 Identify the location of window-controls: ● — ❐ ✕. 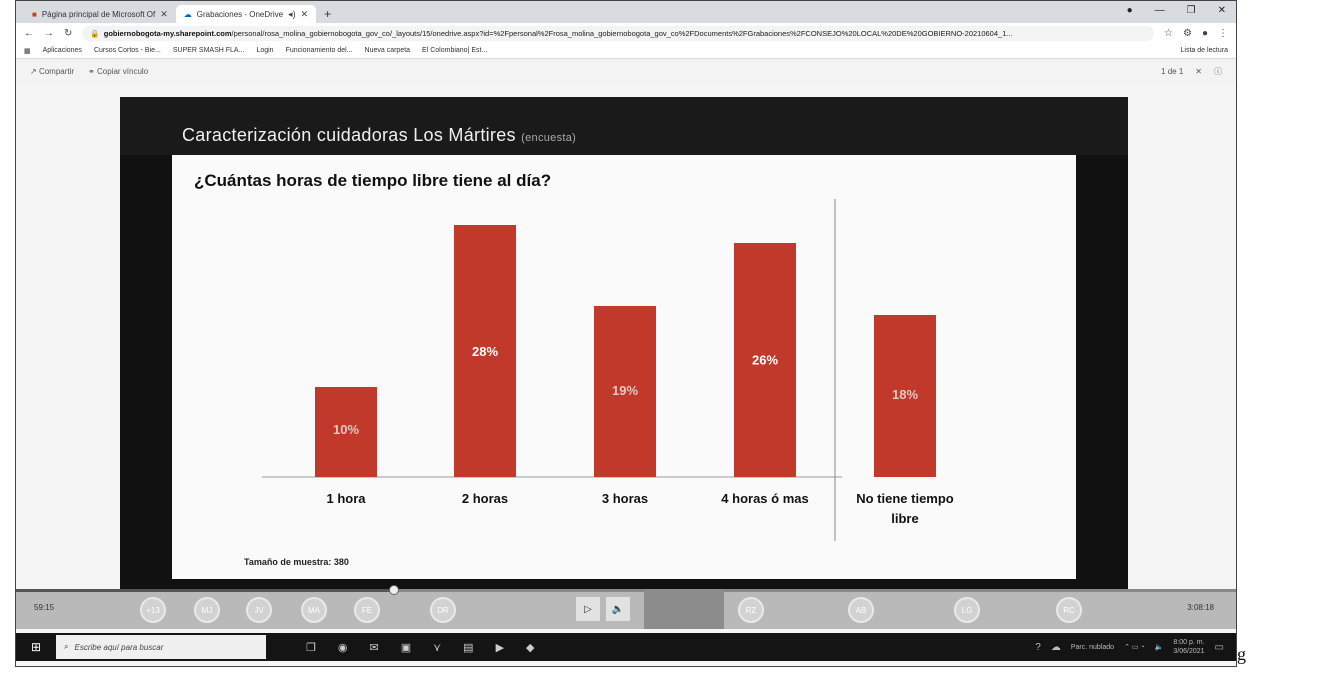
(1176, 10).